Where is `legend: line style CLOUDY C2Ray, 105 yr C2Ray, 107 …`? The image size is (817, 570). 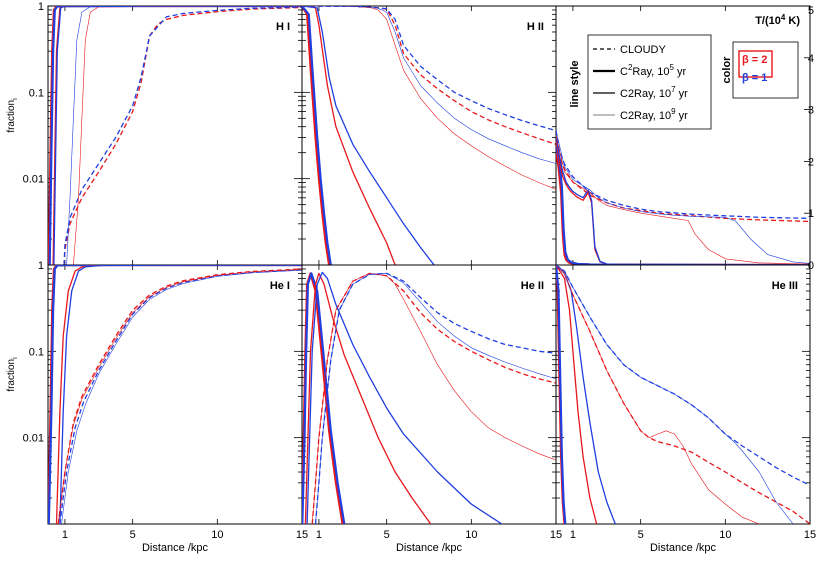
legend: line style CLOUDY C2Ray, 105 yr C2Ray, 107 … is located at coordinates (684, 82).